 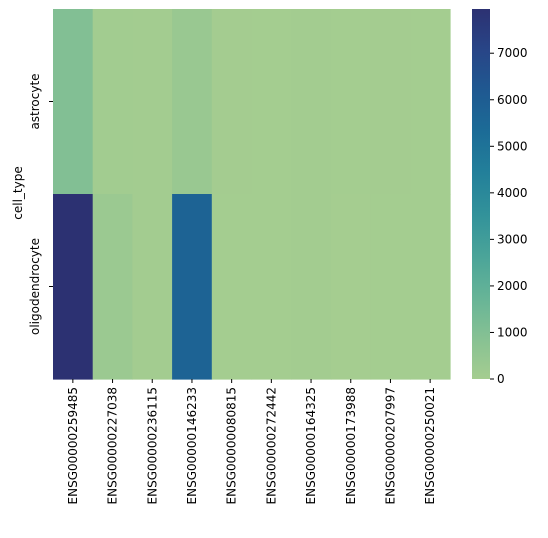 What do you see at coordinates (35, 101) in the screenshot?
I see `y-tick-label: astrocyte` at bounding box center [35, 101].